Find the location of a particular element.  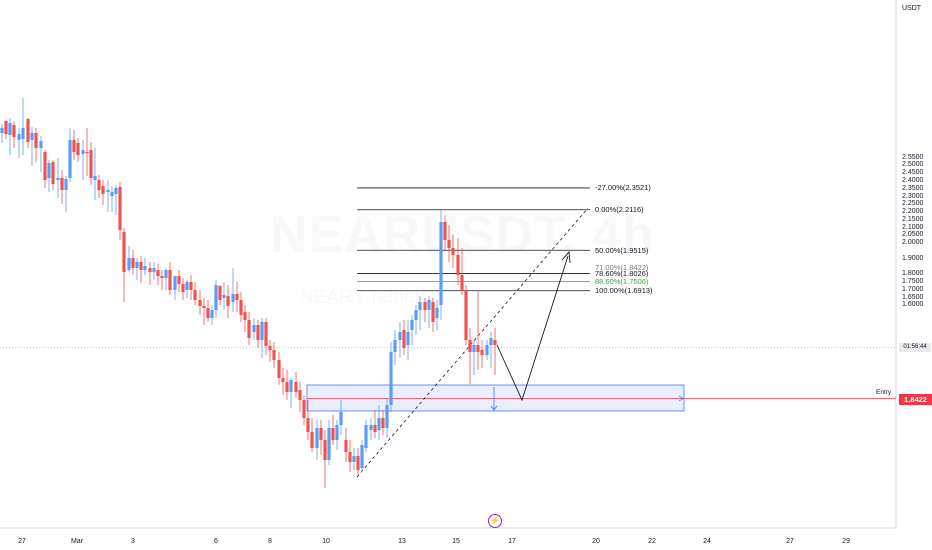

projection-path is located at coordinates (532, 328).